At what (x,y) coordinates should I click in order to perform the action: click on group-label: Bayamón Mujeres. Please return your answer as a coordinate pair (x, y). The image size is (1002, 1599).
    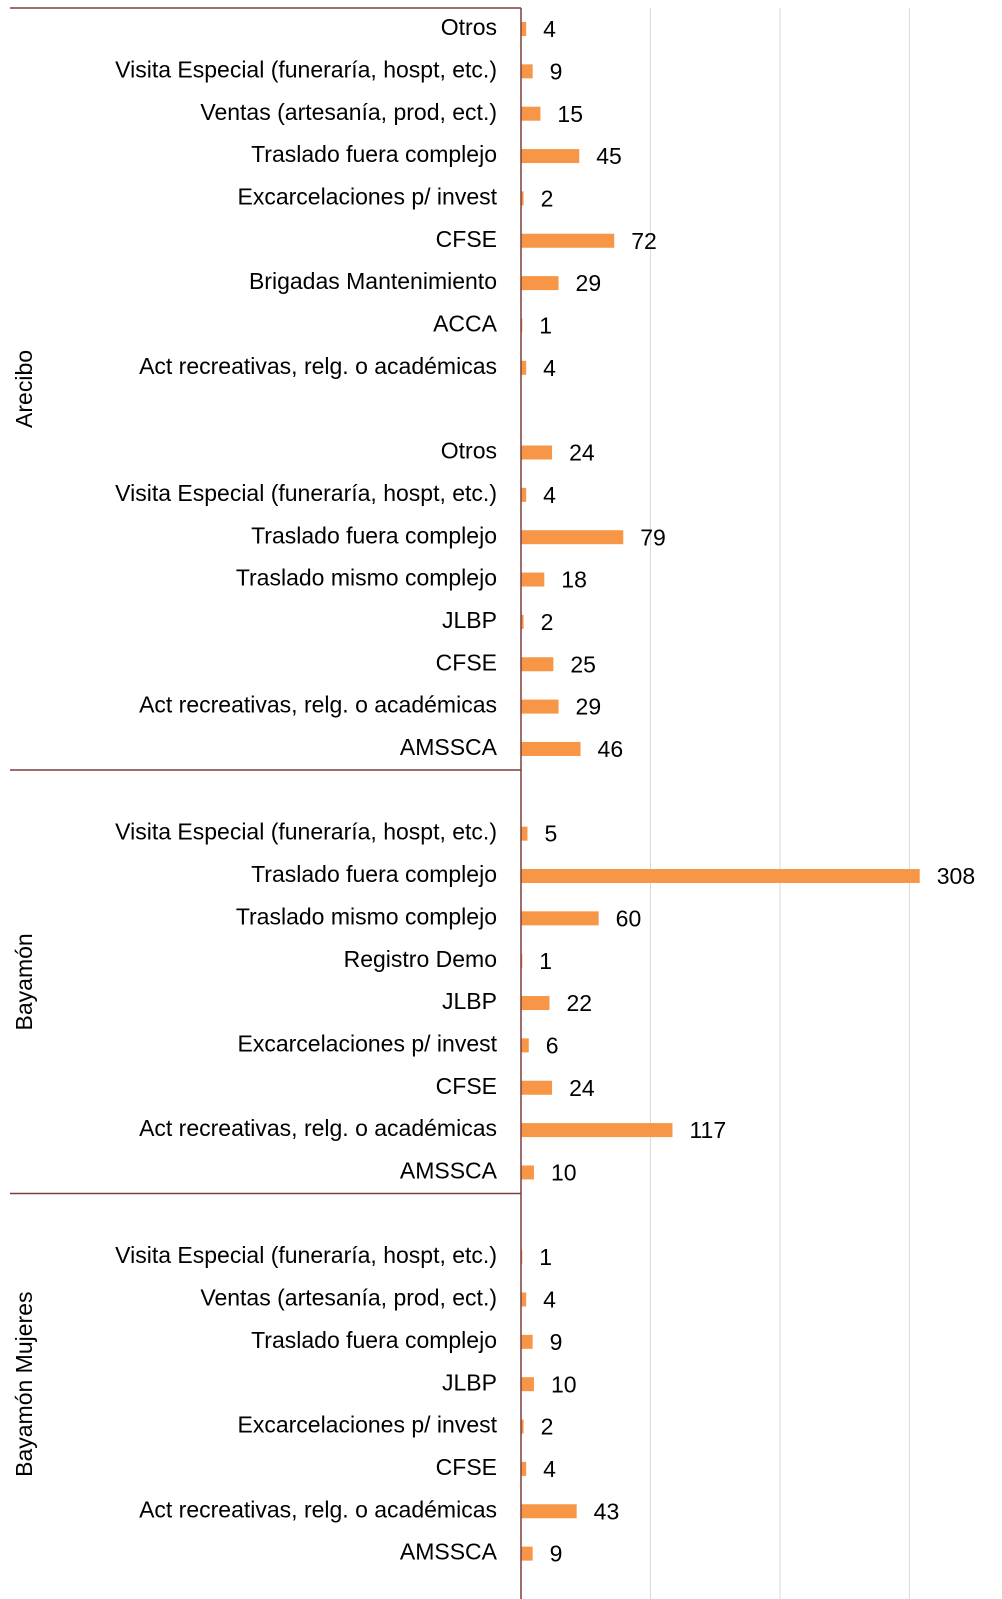
    Looking at the image, I should click on (24, 1384).